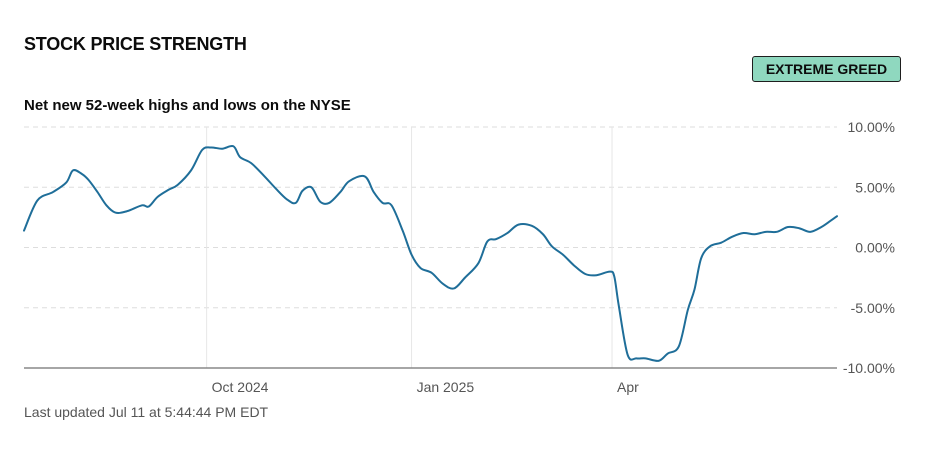 This screenshot has width=929, height=452. Describe the element at coordinates (628, 387) in the screenshot. I see `x-tick-label: Apr` at that location.